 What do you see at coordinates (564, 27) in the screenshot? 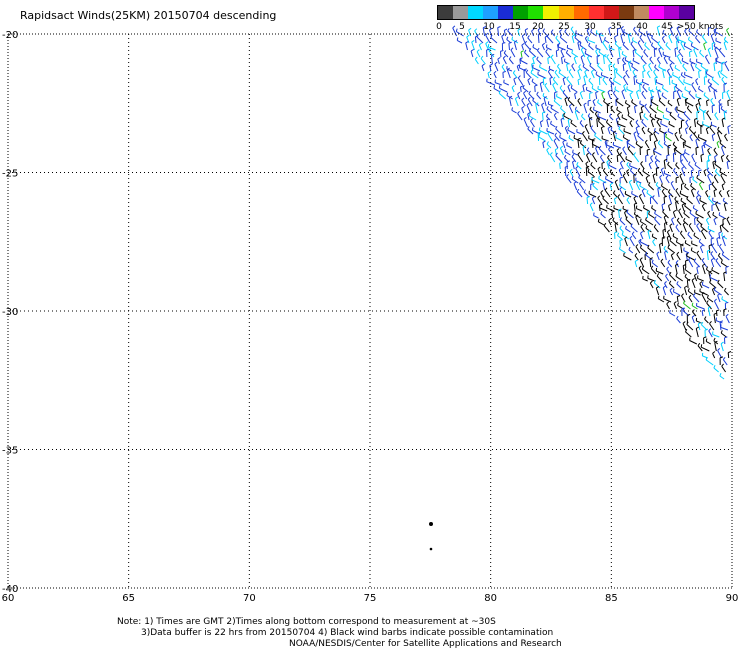
I see `legend-label: 25` at bounding box center [564, 27].